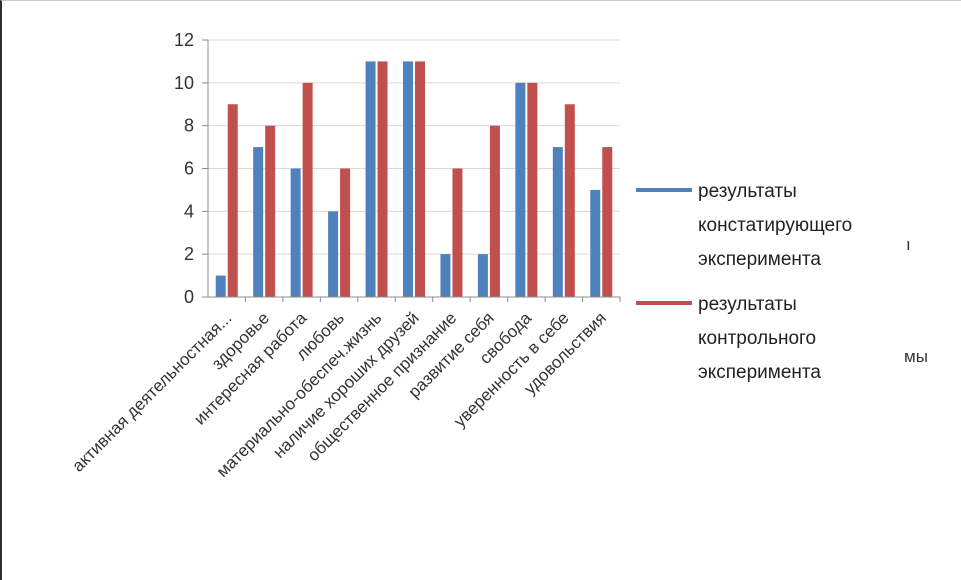  What do you see at coordinates (189, 126) in the screenshot?
I see `y-tick-label: 8` at bounding box center [189, 126].